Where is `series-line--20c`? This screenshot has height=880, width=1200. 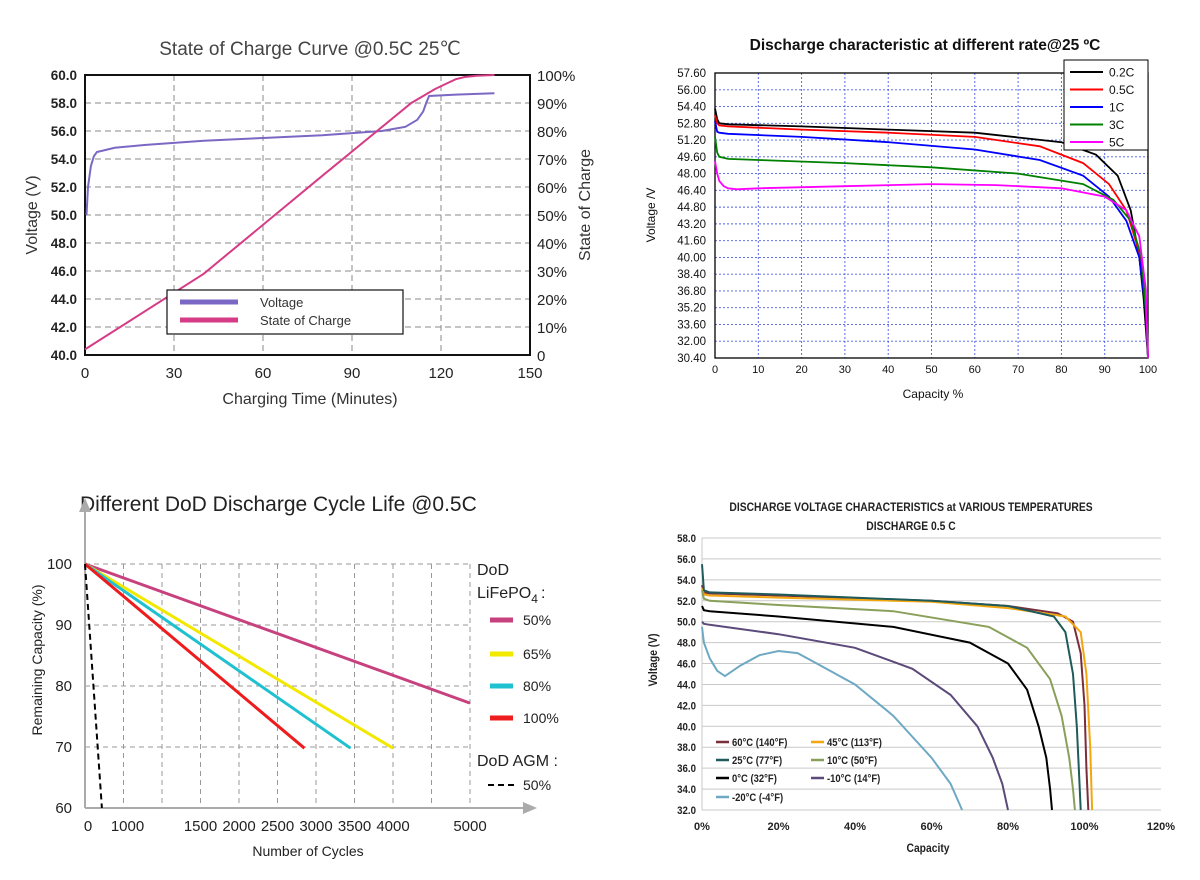 series-line--20c is located at coordinates (832, 718).